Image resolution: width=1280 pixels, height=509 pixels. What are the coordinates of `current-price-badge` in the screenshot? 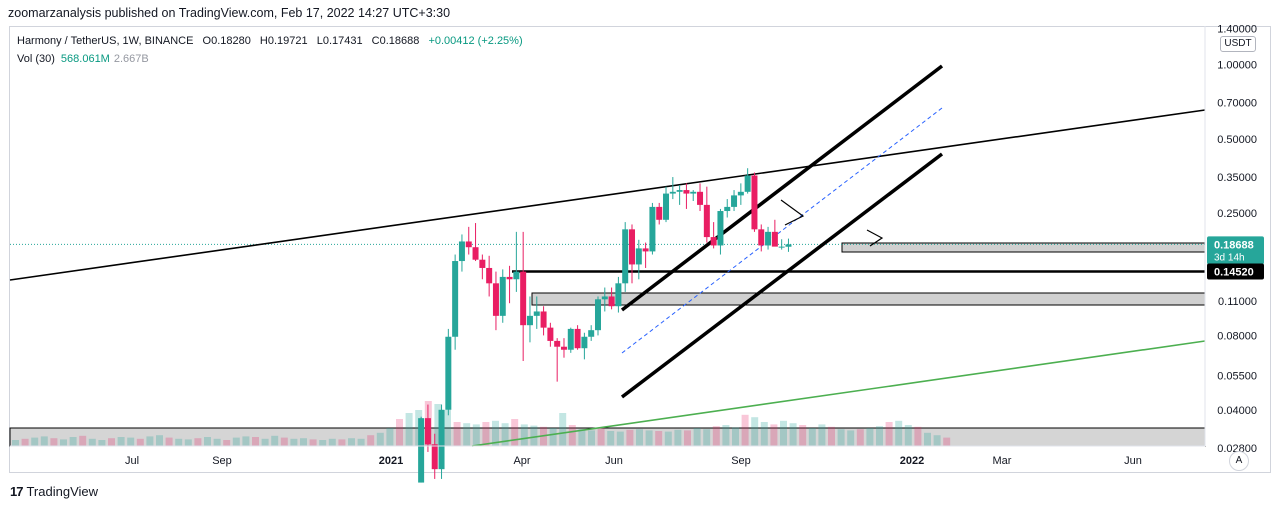 It's located at (1235, 250).